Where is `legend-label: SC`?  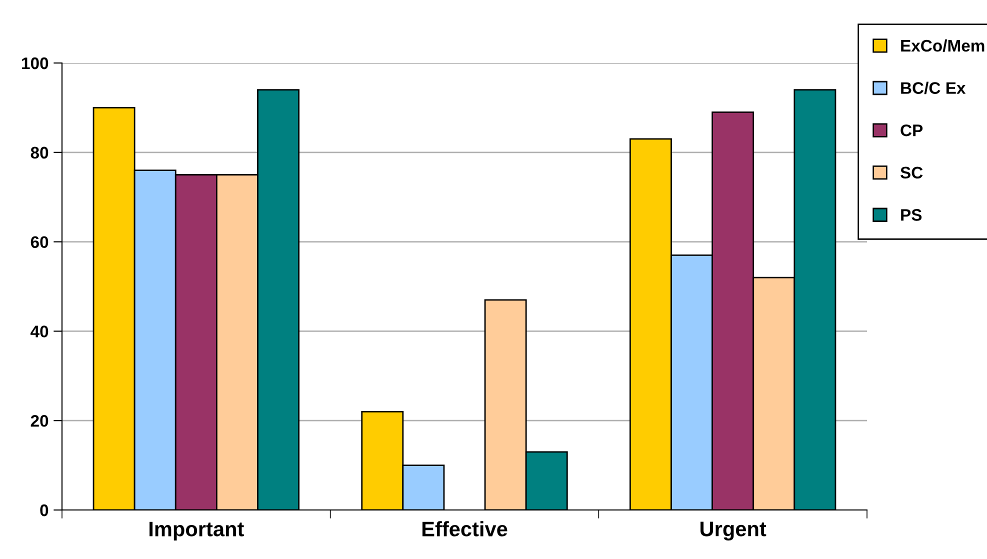
legend-label: SC is located at coordinates (911, 172).